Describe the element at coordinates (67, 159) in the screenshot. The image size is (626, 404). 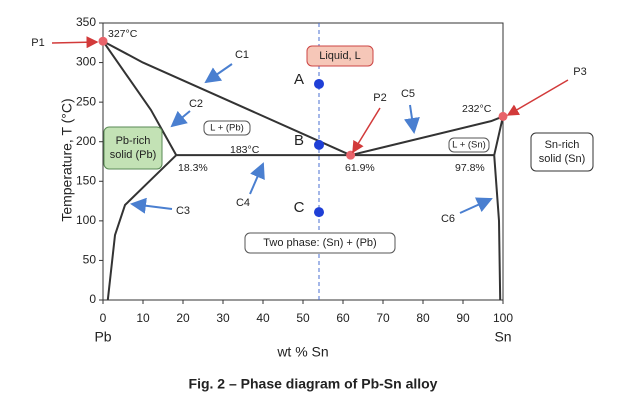
I see `y-axis-label: Temperature, T (°C)` at that location.